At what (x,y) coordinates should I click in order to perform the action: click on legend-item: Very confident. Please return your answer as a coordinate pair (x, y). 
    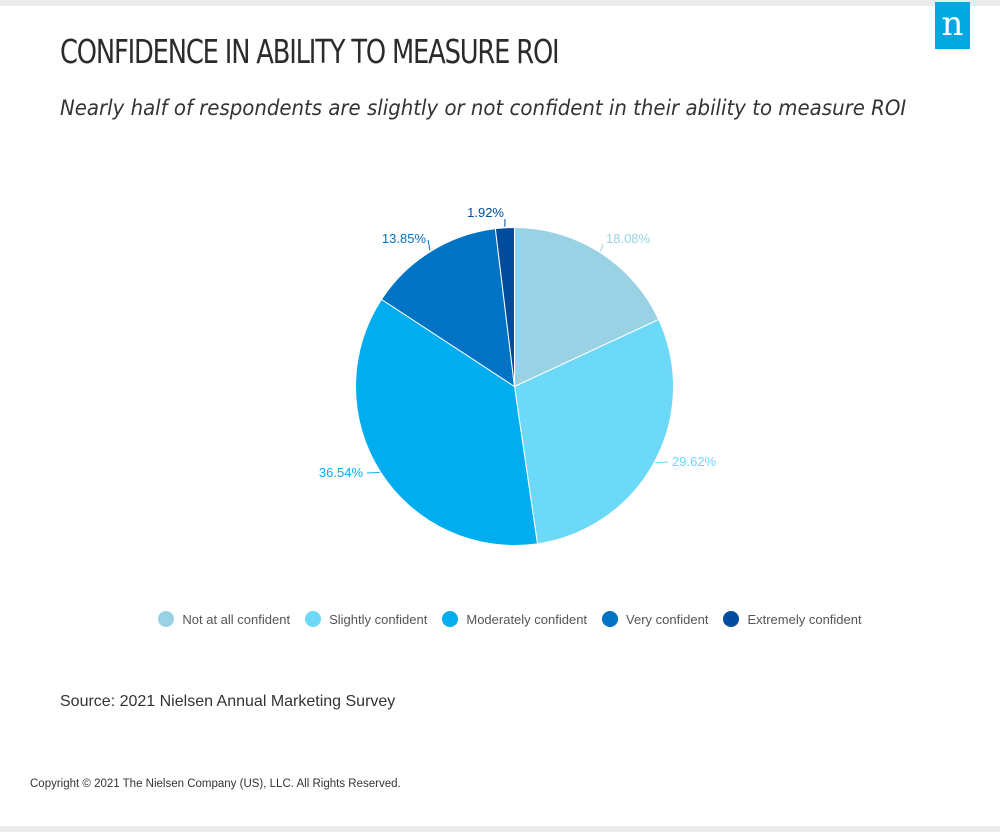
    Looking at the image, I should click on (655, 619).